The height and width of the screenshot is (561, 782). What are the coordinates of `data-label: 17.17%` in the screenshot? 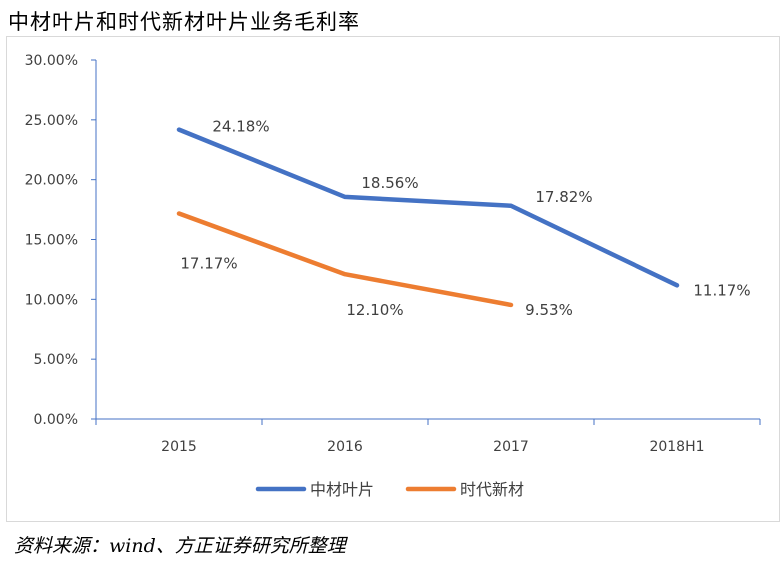 It's located at (208, 264).